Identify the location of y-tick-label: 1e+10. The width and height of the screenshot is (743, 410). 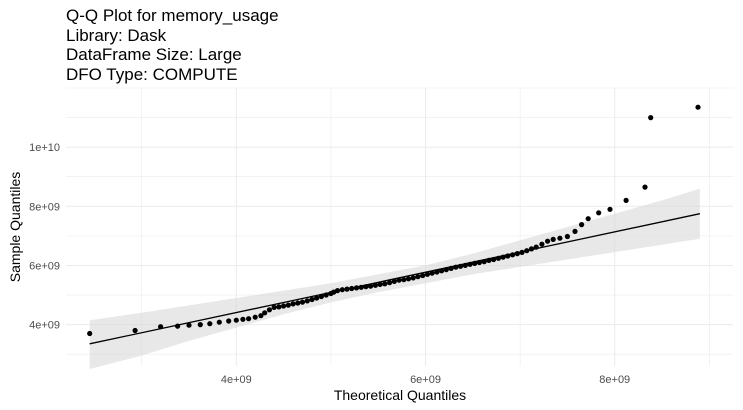
(44, 148).